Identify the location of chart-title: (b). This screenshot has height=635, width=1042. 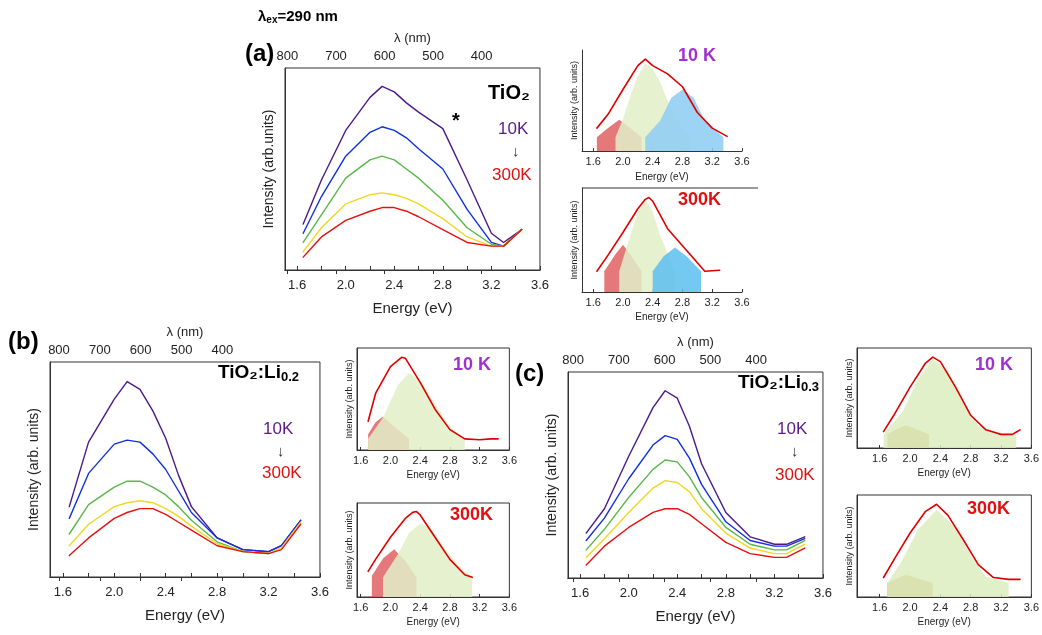
(23, 340).